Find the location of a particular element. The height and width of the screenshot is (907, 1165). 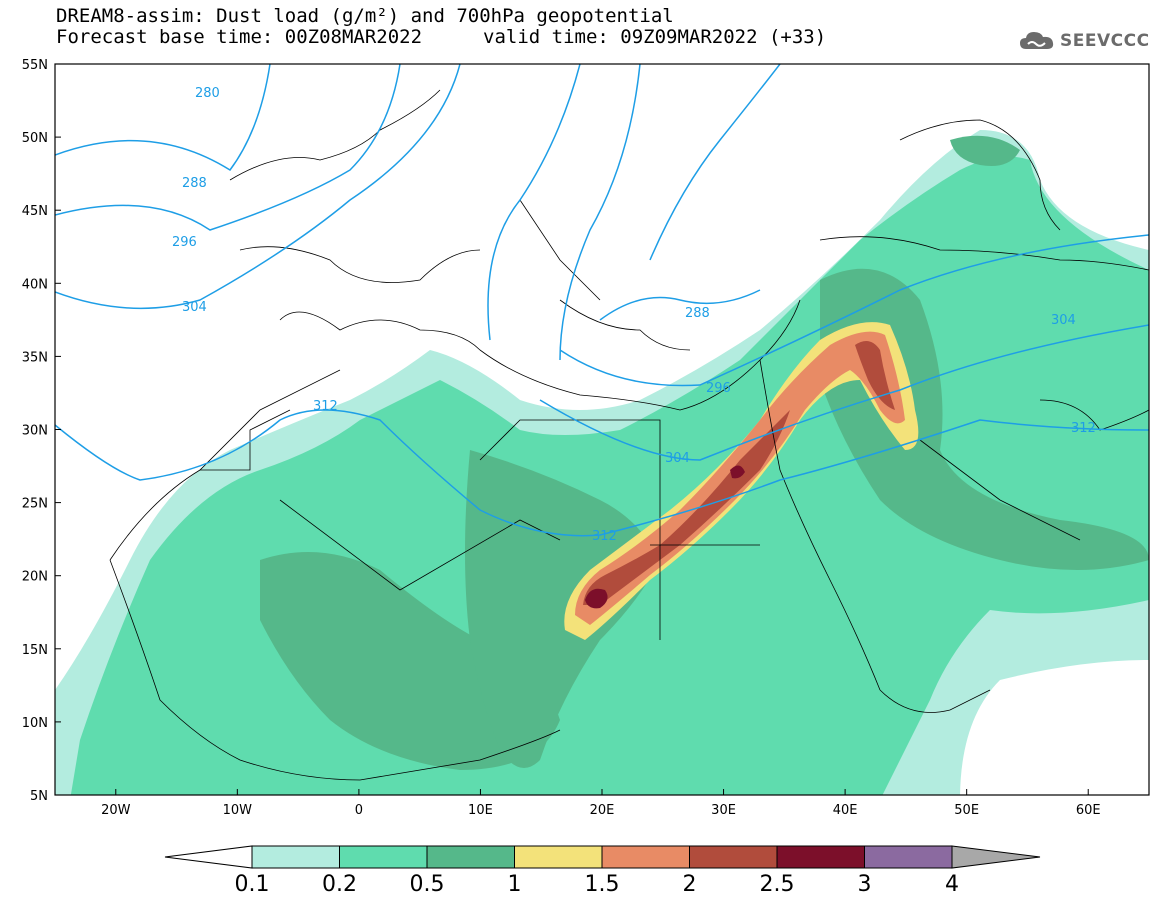

colorbar-label: 1 is located at coordinates (514, 884).